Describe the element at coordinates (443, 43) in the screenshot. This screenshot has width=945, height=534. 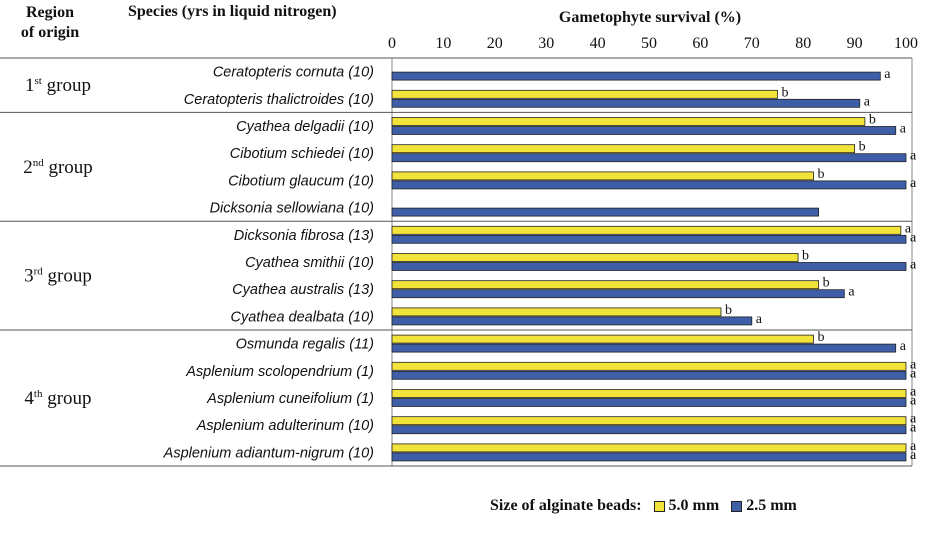
I see `x-tick-label: 10` at that location.